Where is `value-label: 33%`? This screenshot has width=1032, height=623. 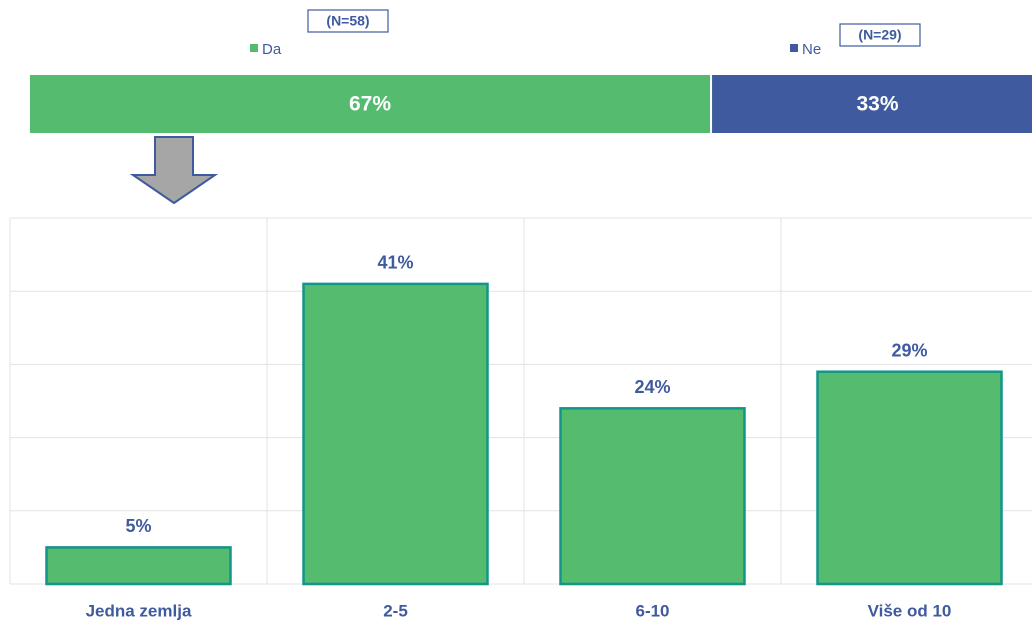 value-label: 33% is located at coordinates (878, 104).